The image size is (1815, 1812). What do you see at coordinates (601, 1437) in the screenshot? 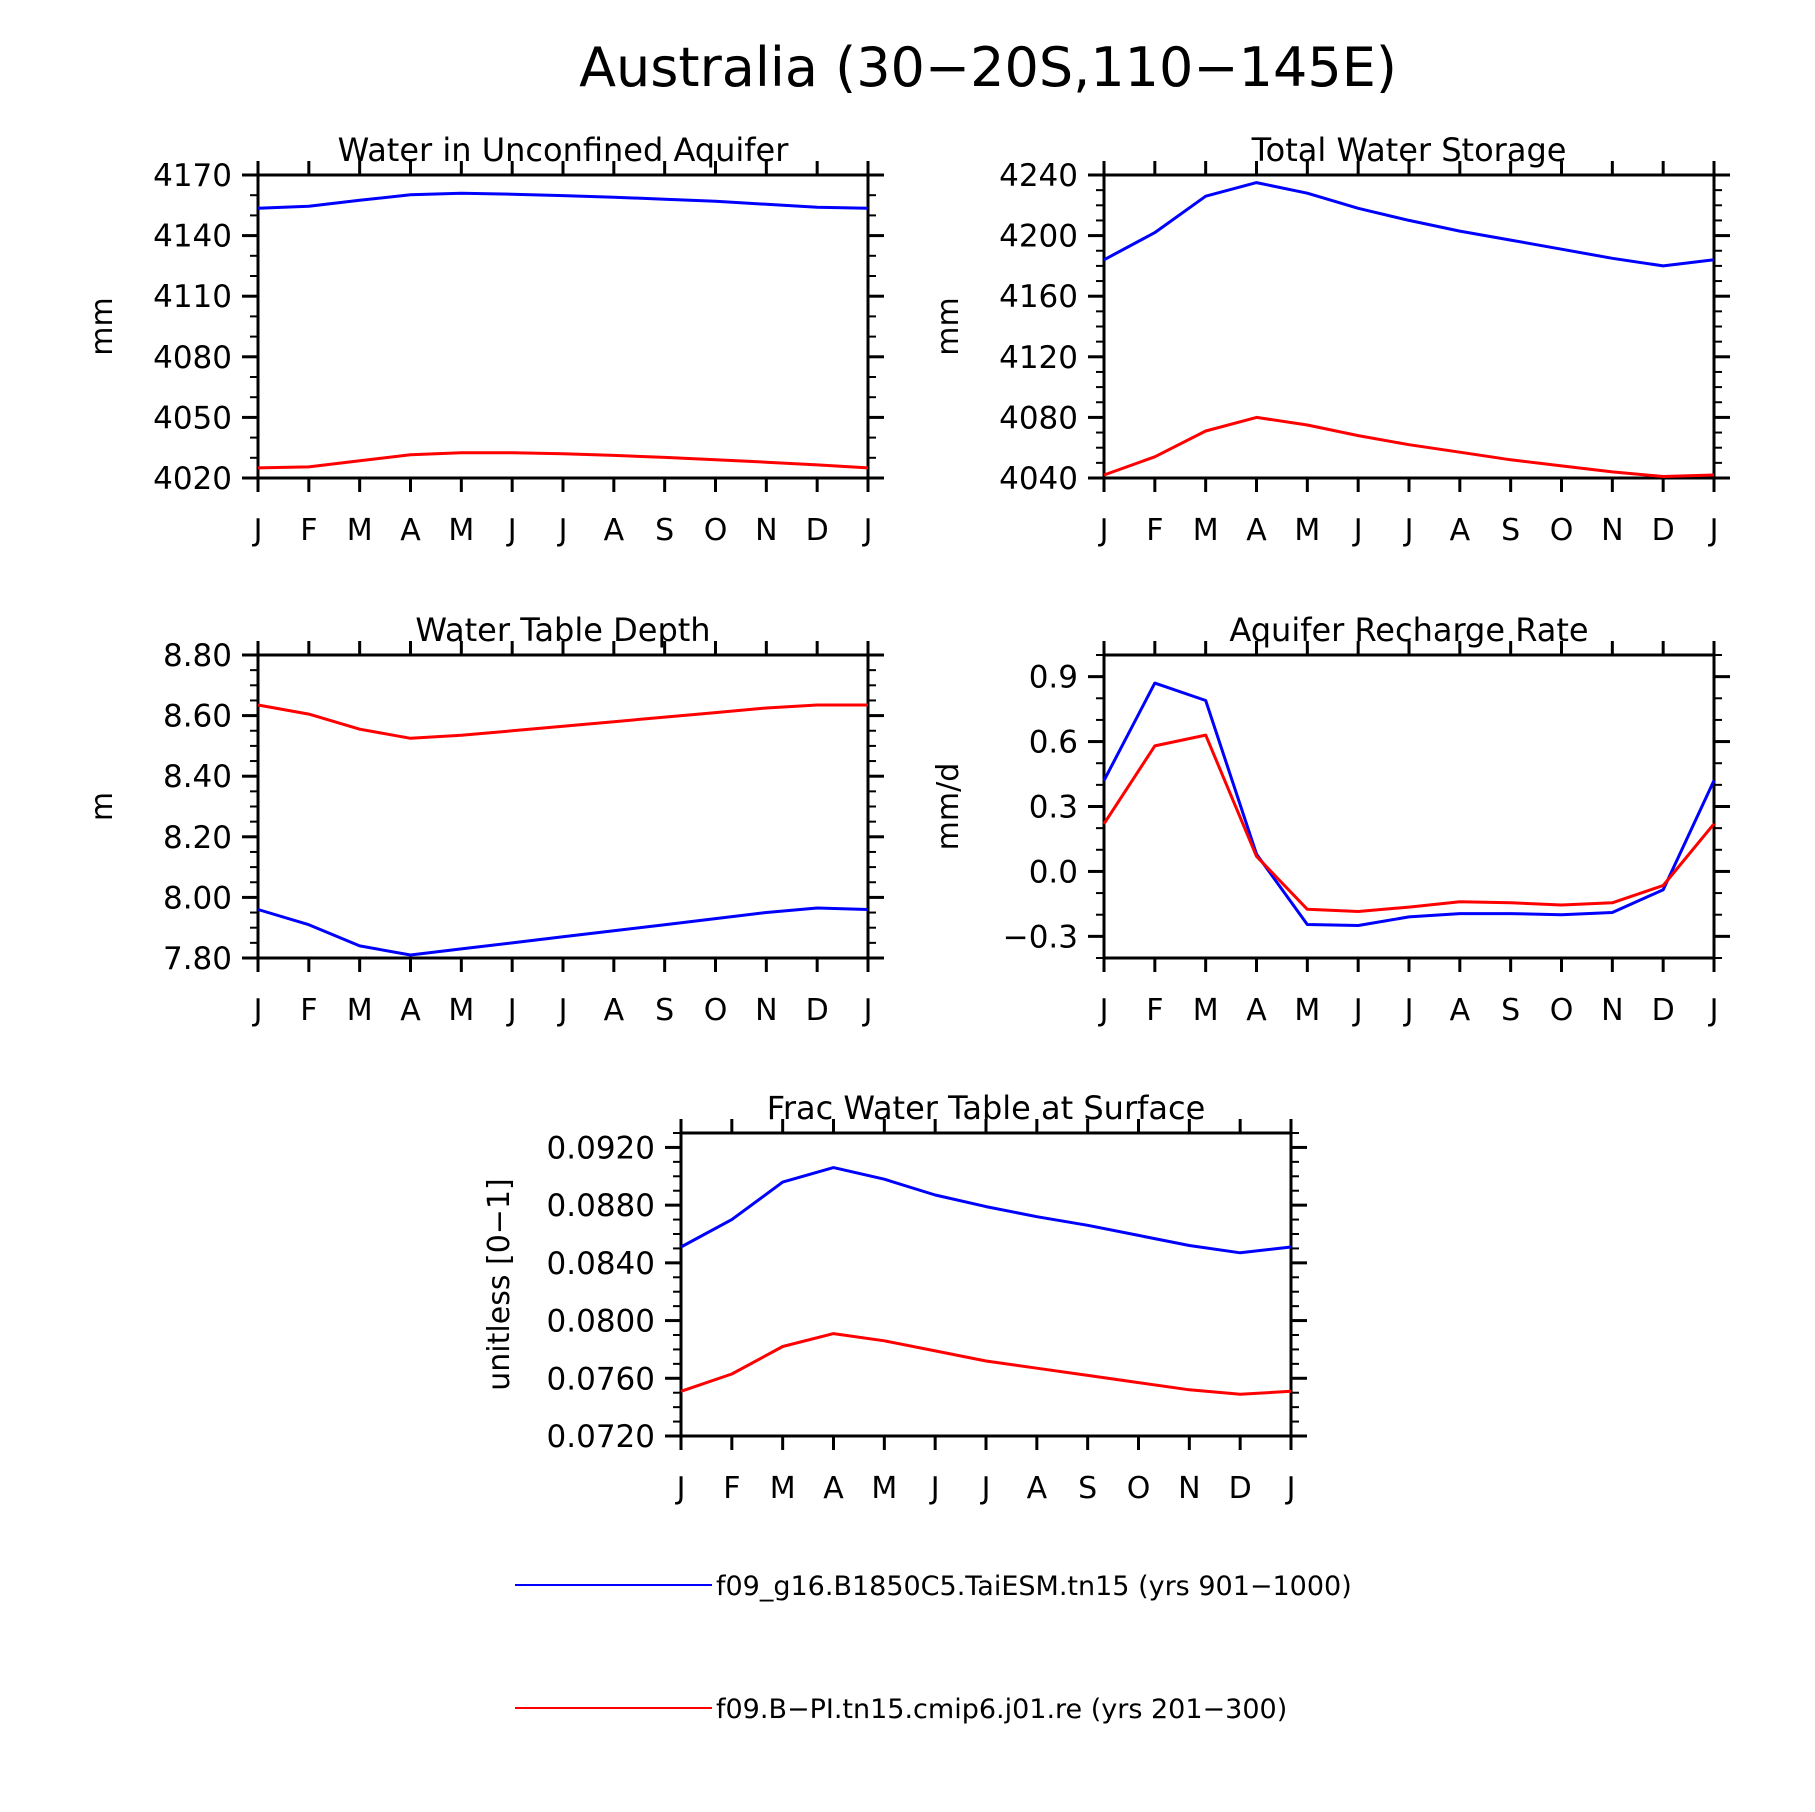
I see `y-tick-label: 0.0720` at bounding box center [601, 1437].